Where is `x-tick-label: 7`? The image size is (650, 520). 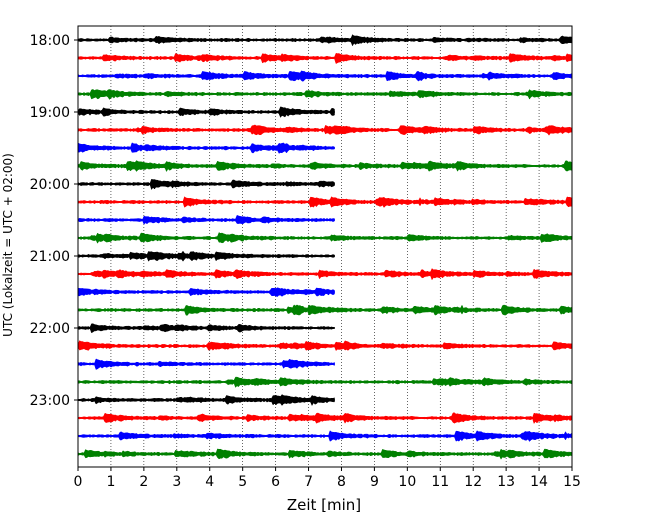 x-tick-label: 7 is located at coordinates (308, 482).